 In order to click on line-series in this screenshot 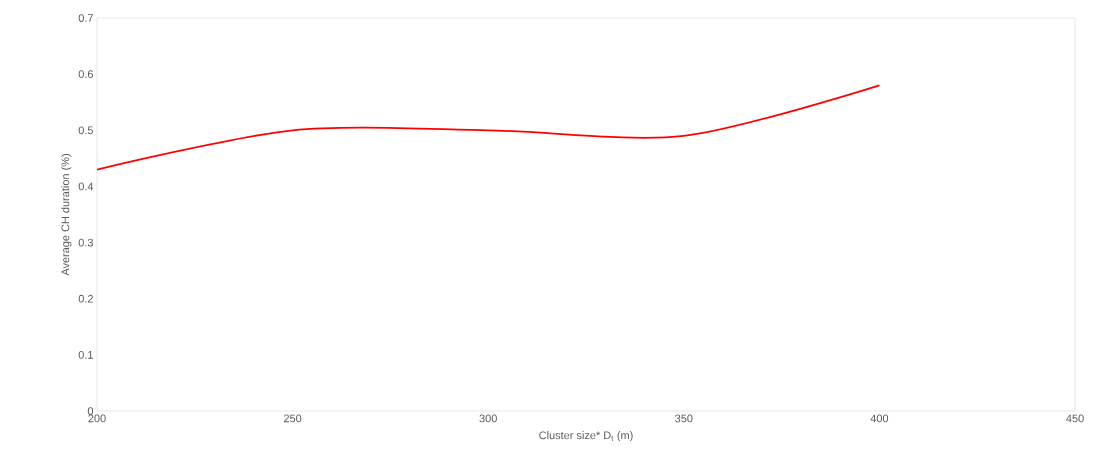, I will do `click(489, 127)`.